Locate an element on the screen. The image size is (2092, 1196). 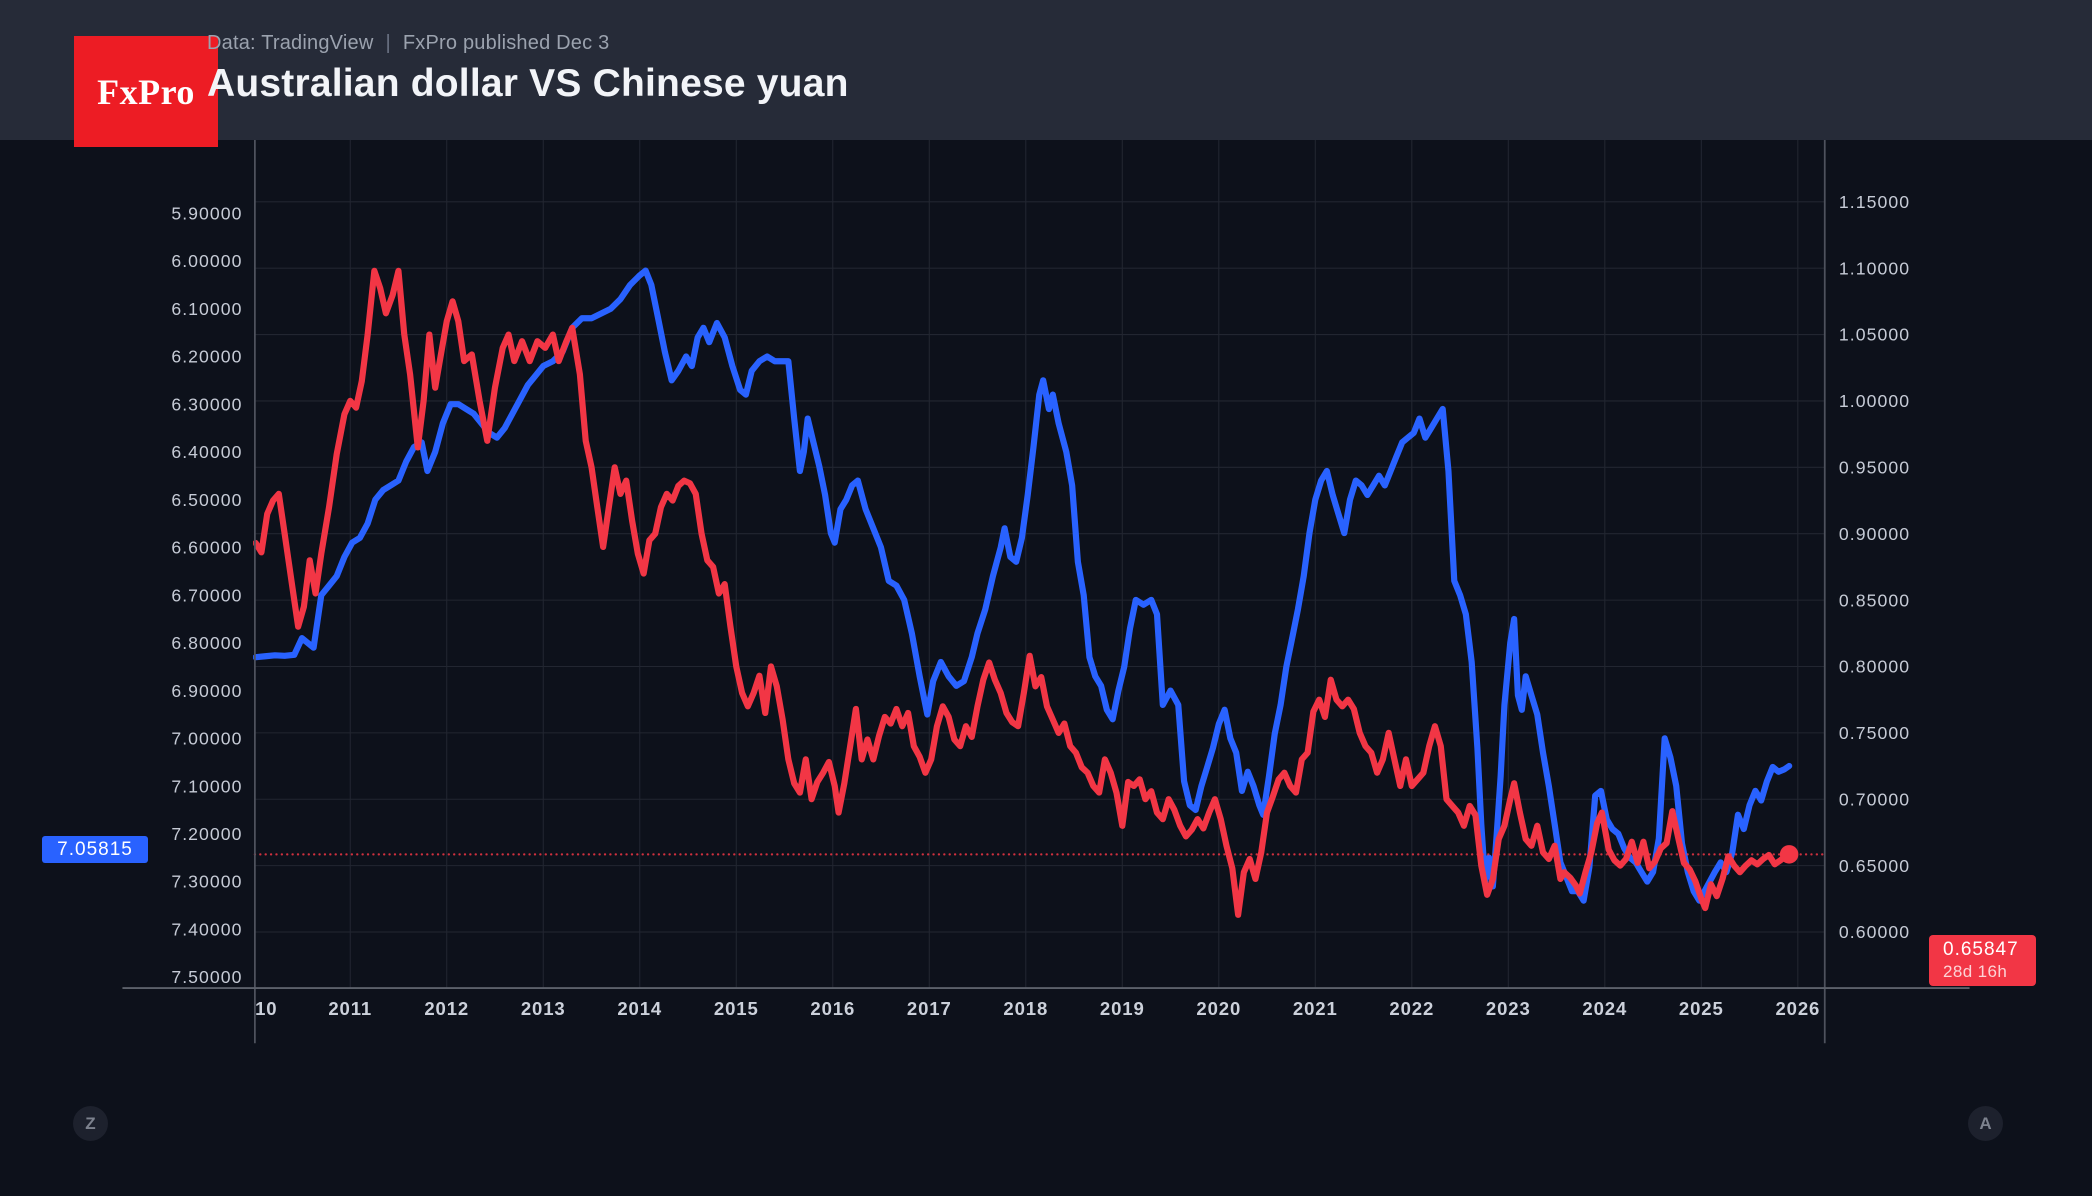
x-axis-year-label: 2018 is located at coordinates (1025, 1008).